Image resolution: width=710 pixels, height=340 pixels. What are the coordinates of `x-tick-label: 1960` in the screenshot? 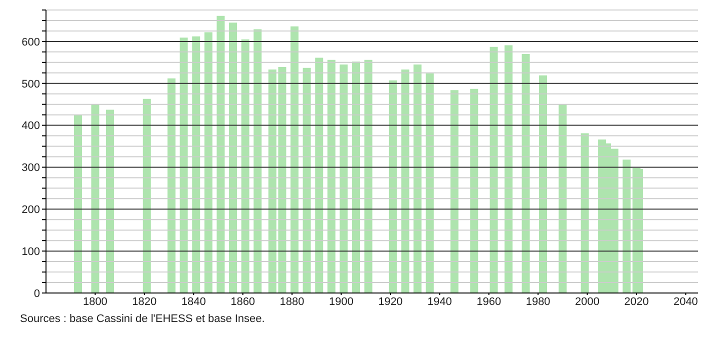 It's located at (489, 302).